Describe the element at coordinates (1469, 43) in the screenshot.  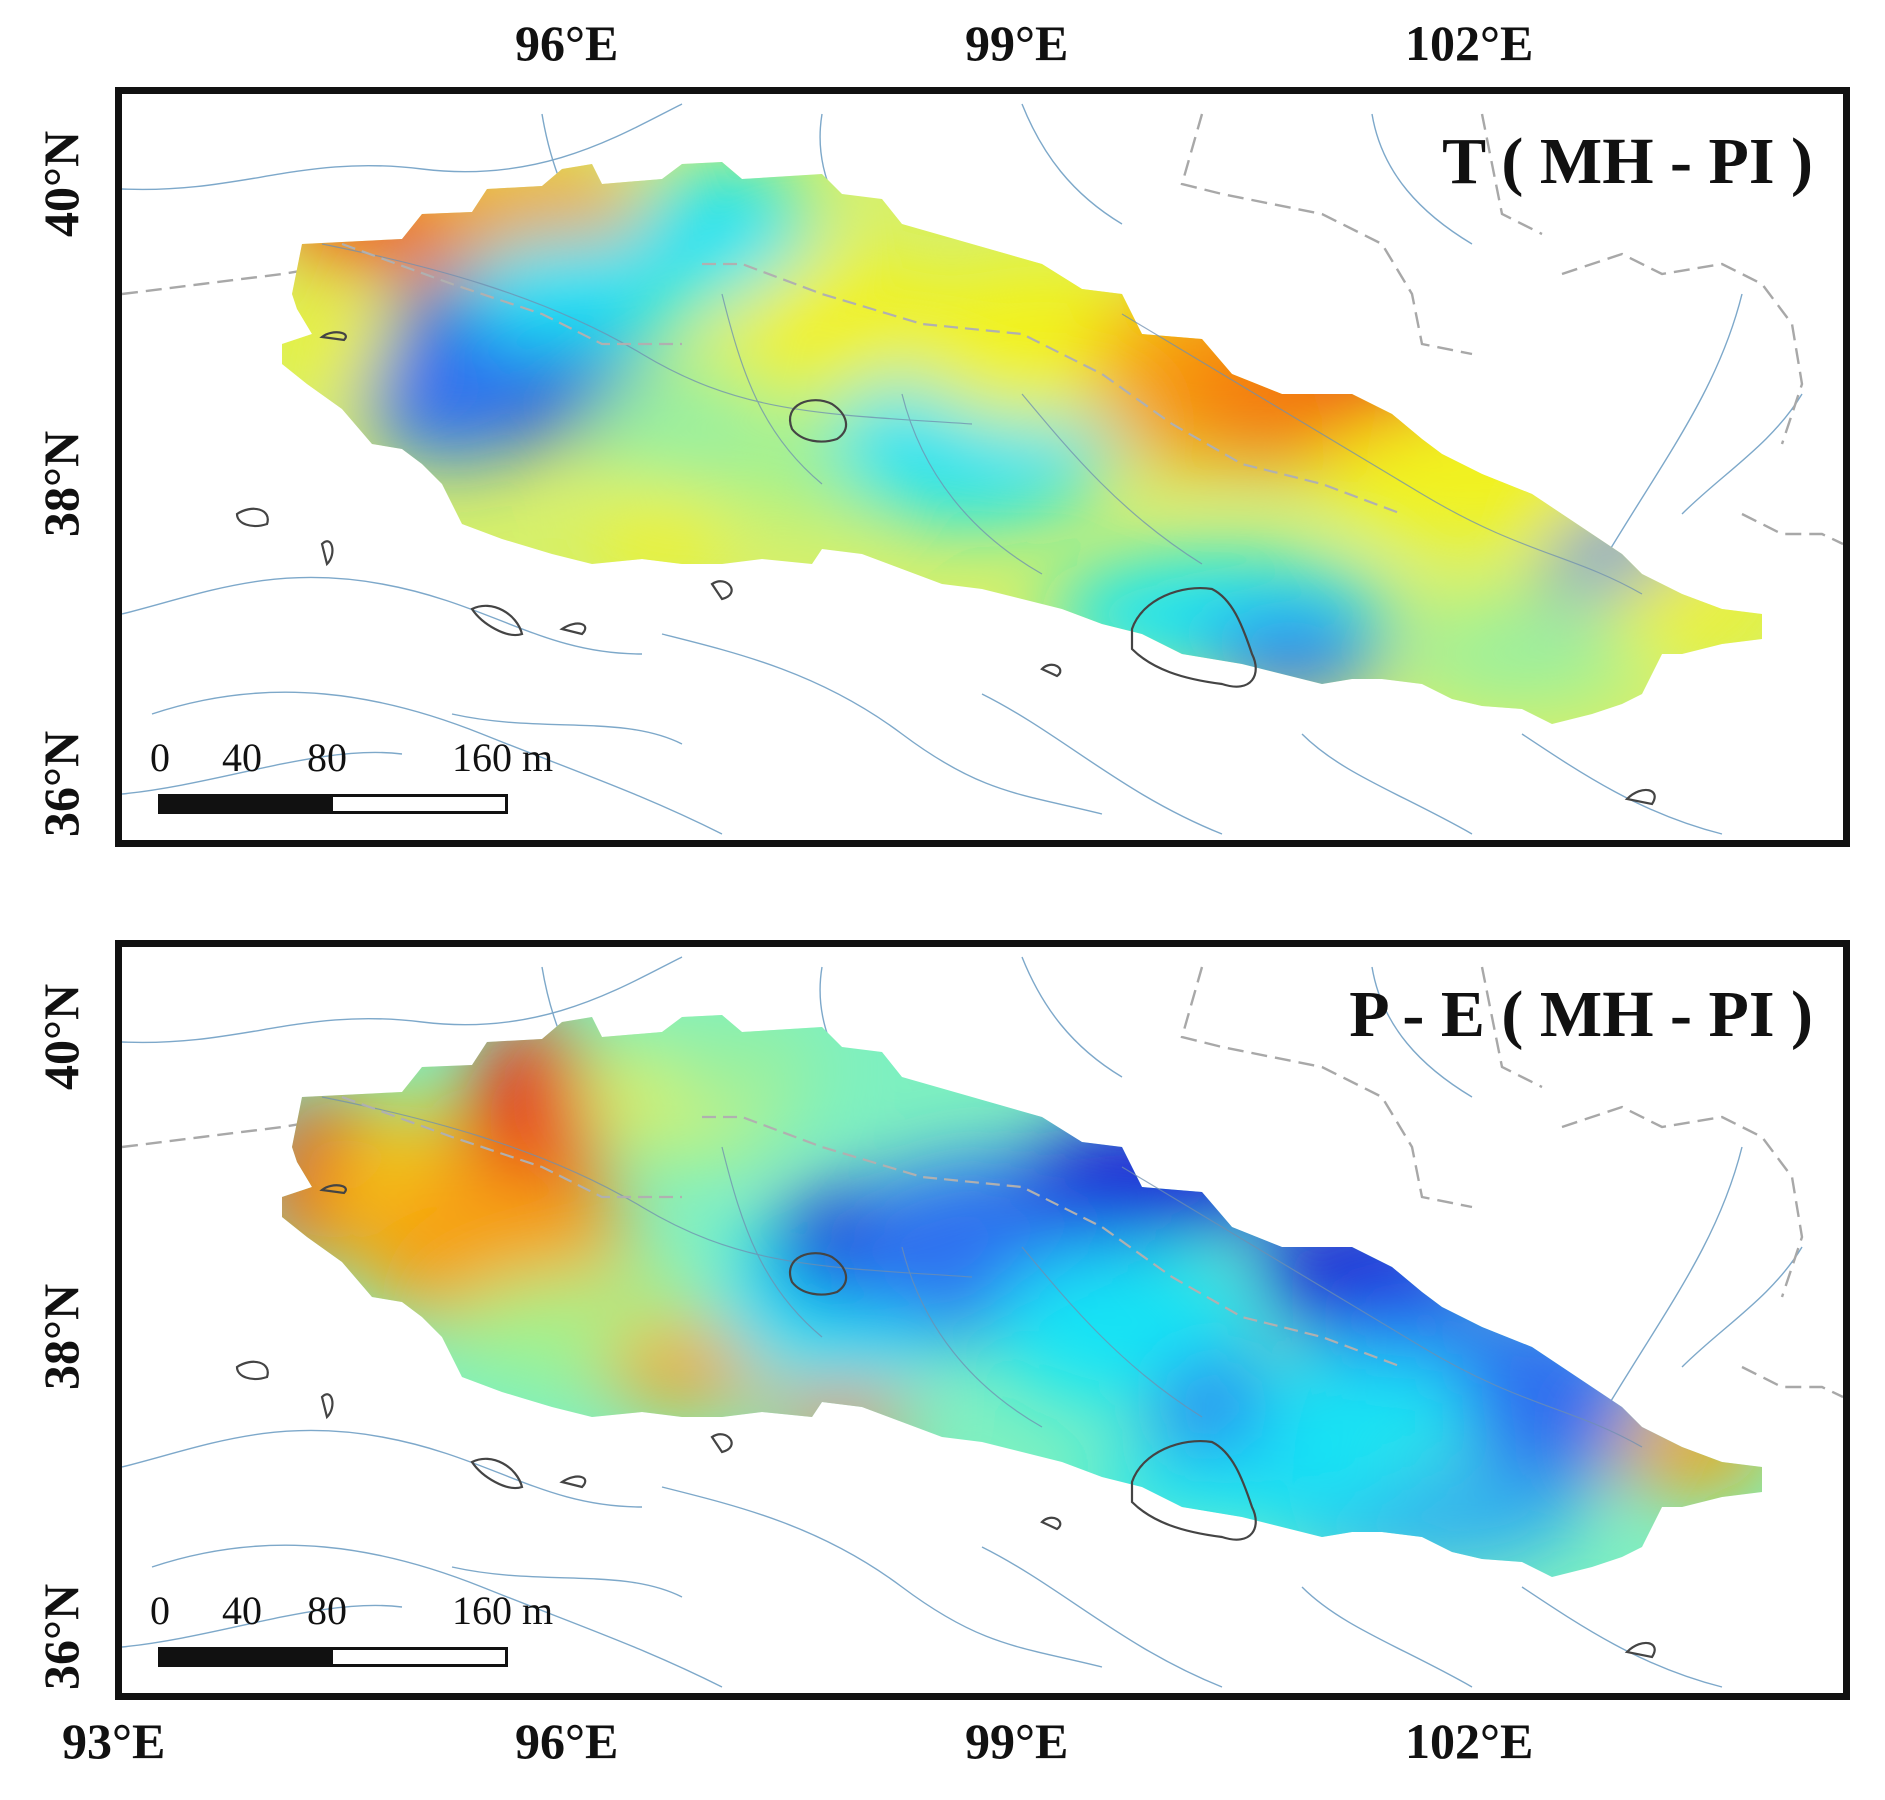
I see `lon-label-top-102: 102°E` at that location.